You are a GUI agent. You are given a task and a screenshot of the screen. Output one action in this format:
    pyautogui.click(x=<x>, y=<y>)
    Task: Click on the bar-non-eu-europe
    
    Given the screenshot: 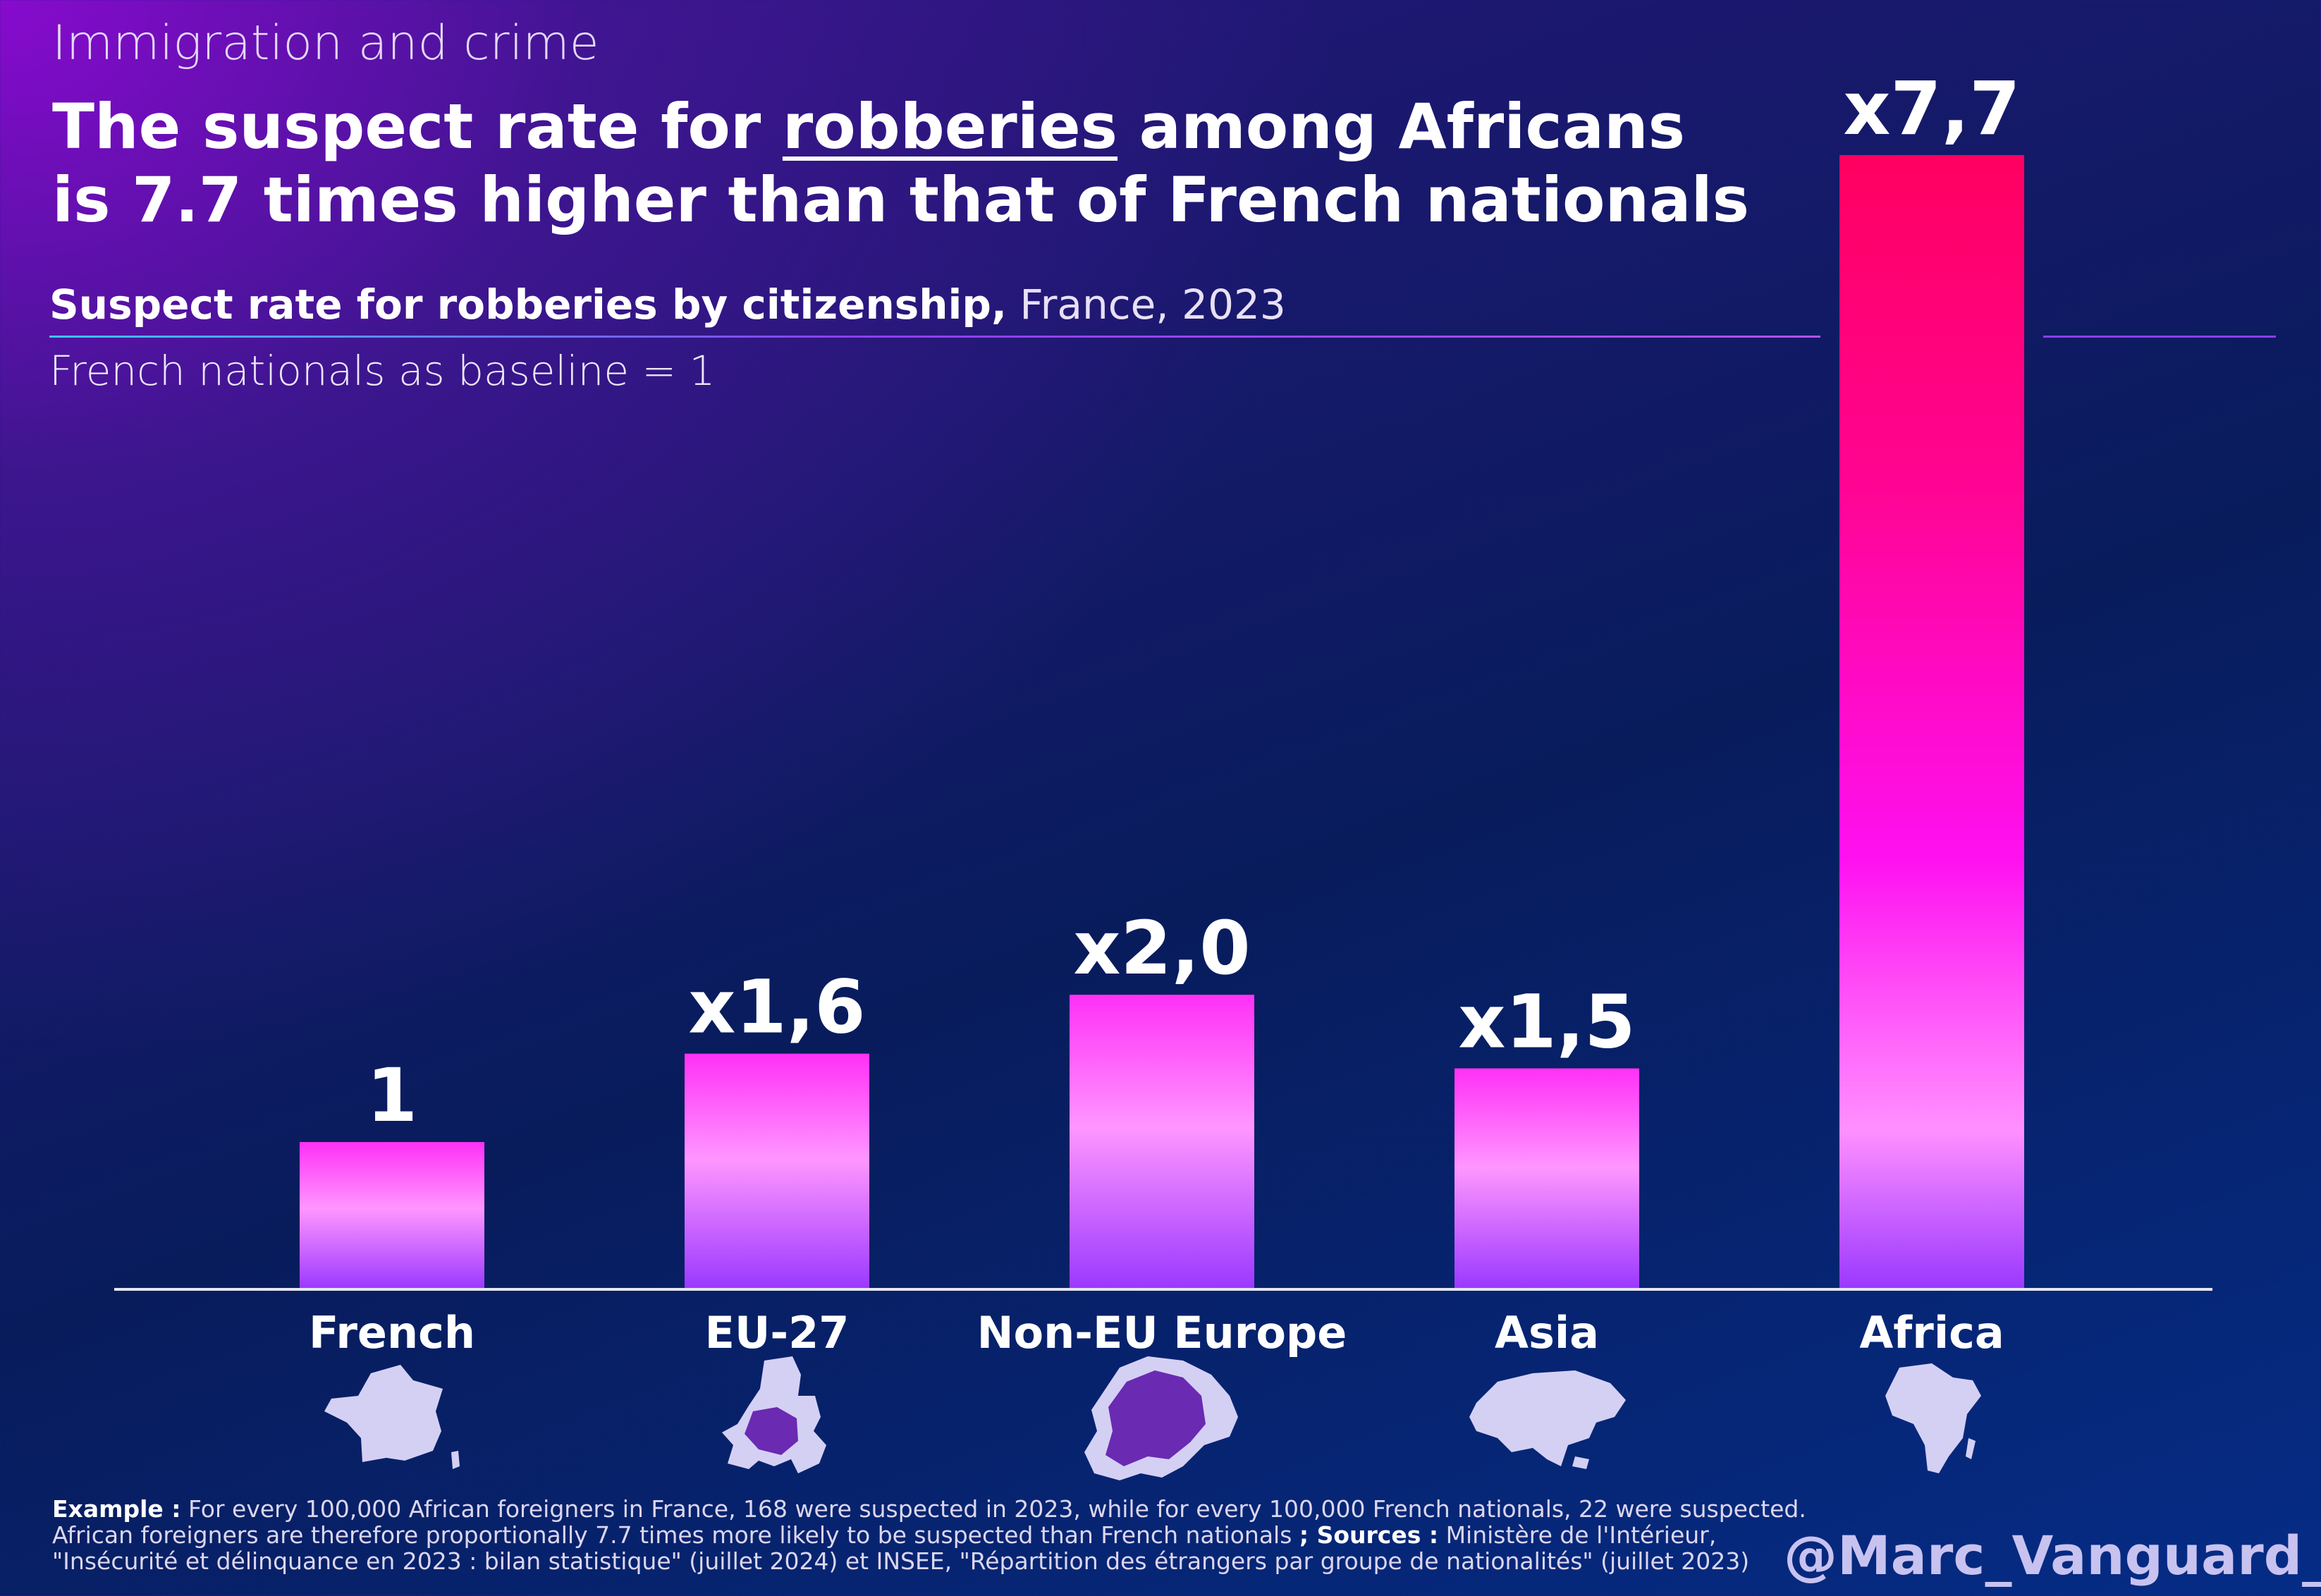 What is the action you would take?
    pyautogui.click(x=1162, y=1142)
    